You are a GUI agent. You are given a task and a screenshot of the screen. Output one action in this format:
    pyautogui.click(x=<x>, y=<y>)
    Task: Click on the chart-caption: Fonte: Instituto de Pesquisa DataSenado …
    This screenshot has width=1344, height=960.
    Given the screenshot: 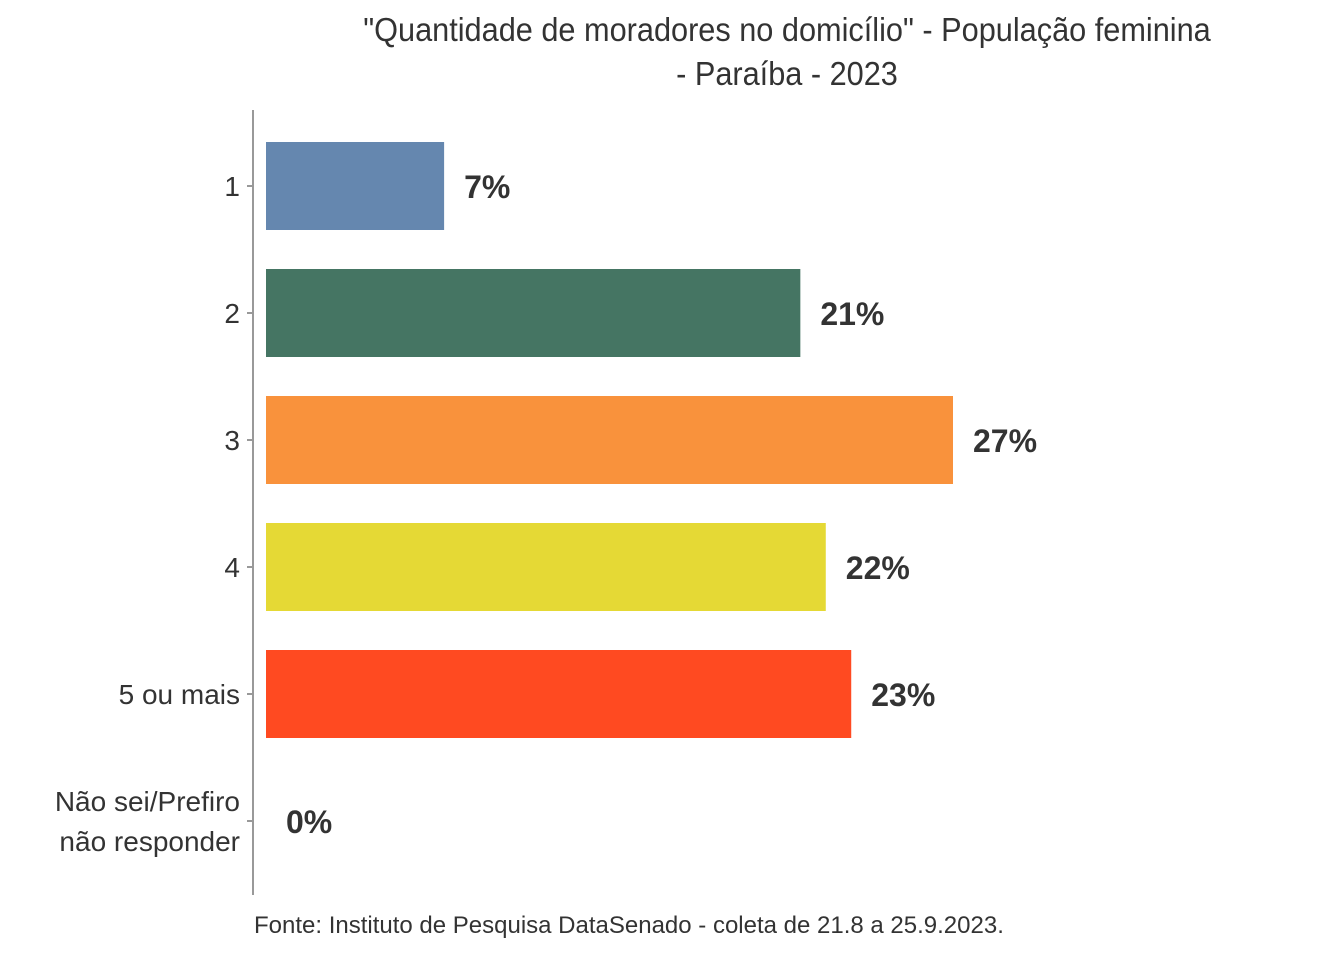 What is the action you would take?
    pyautogui.click(x=629, y=925)
    